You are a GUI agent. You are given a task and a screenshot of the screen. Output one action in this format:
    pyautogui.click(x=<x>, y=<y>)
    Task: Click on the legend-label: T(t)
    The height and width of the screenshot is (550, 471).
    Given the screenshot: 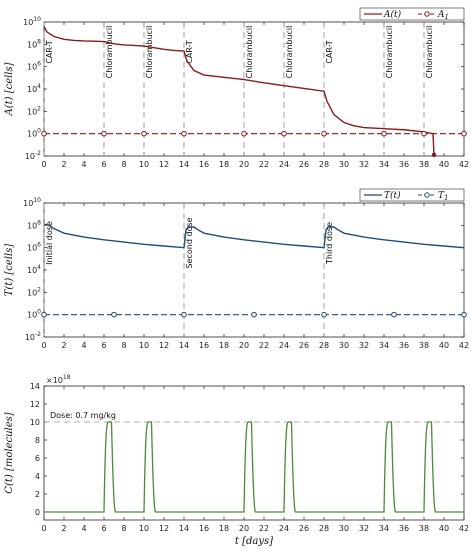 What is the action you would take?
    pyautogui.click(x=392, y=195)
    